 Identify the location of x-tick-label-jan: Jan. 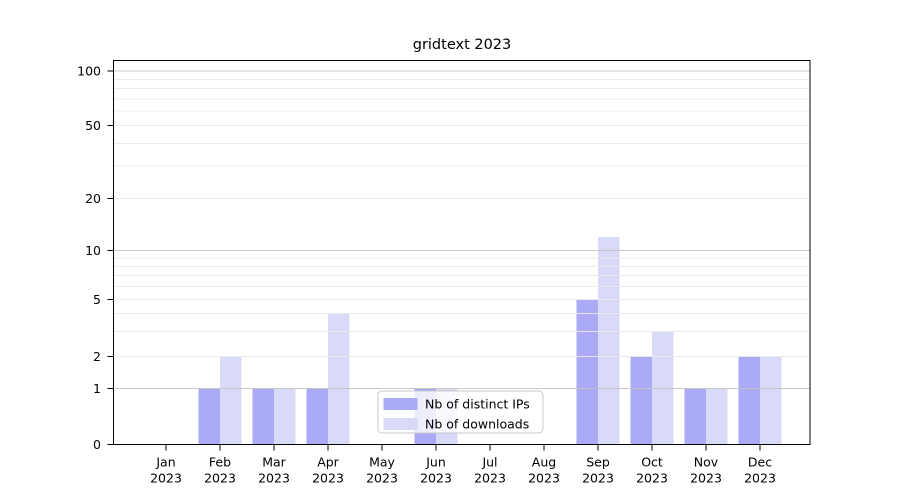
(165, 462).